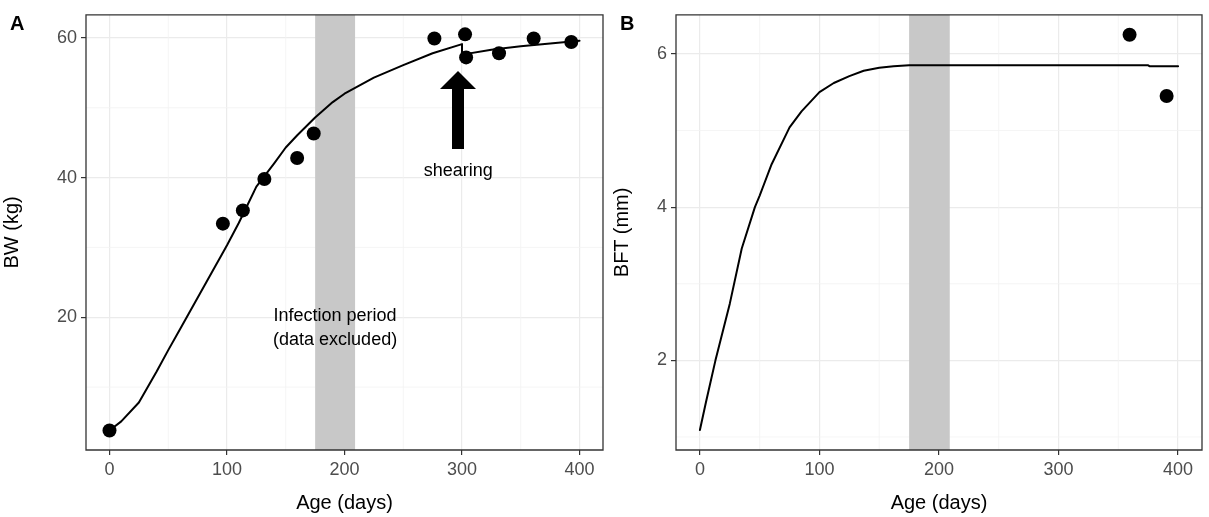  Describe the element at coordinates (17, 22) in the screenshot. I see `chart-title: A` at that location.